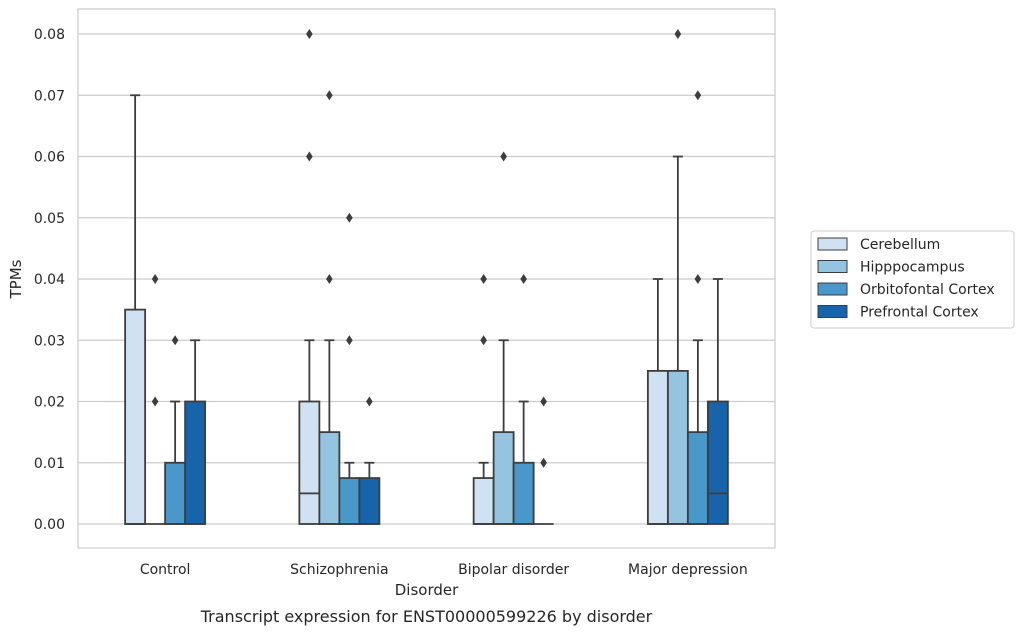 The height and width of the screenshot is (634, 1023). I want to click on y-tick-label: 0.03, so click(49, 341).